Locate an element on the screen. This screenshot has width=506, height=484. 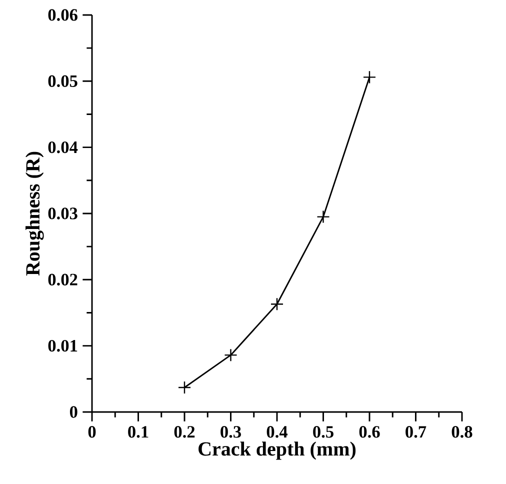
x-tick-label: 0 is located at coordinates (92, 432).